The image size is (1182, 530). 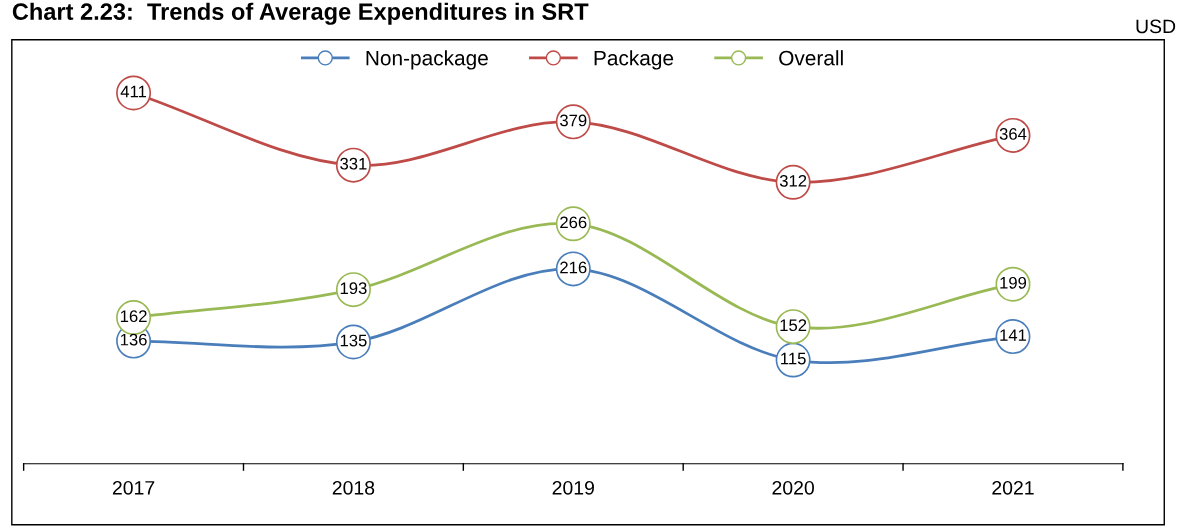 I want to click on data-label: 199, so click(x=1013, y=282).